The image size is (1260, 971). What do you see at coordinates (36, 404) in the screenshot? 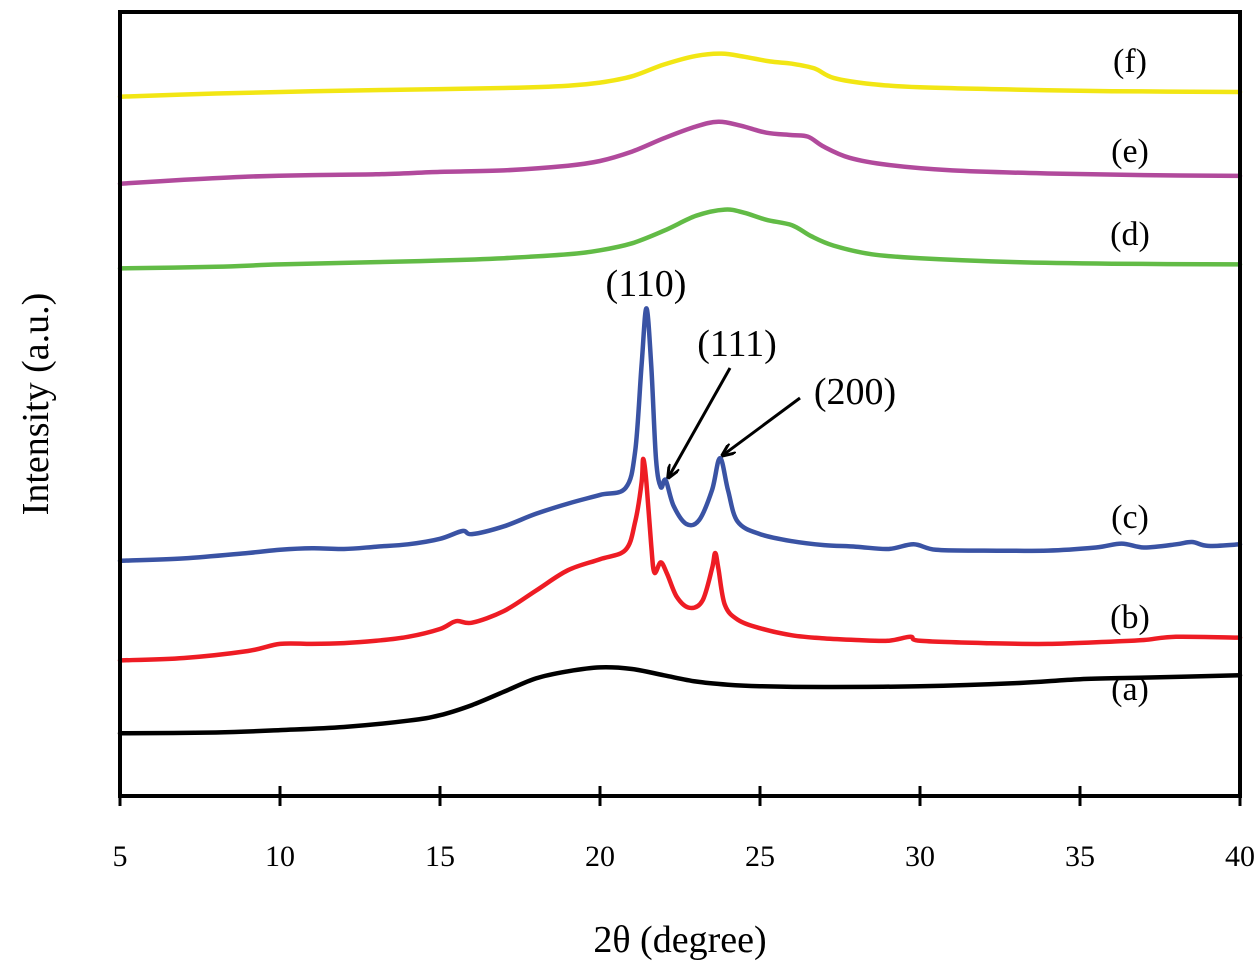
I see `y-axis-title: Intensity (a.u.)` at bounding box center [36, 404].